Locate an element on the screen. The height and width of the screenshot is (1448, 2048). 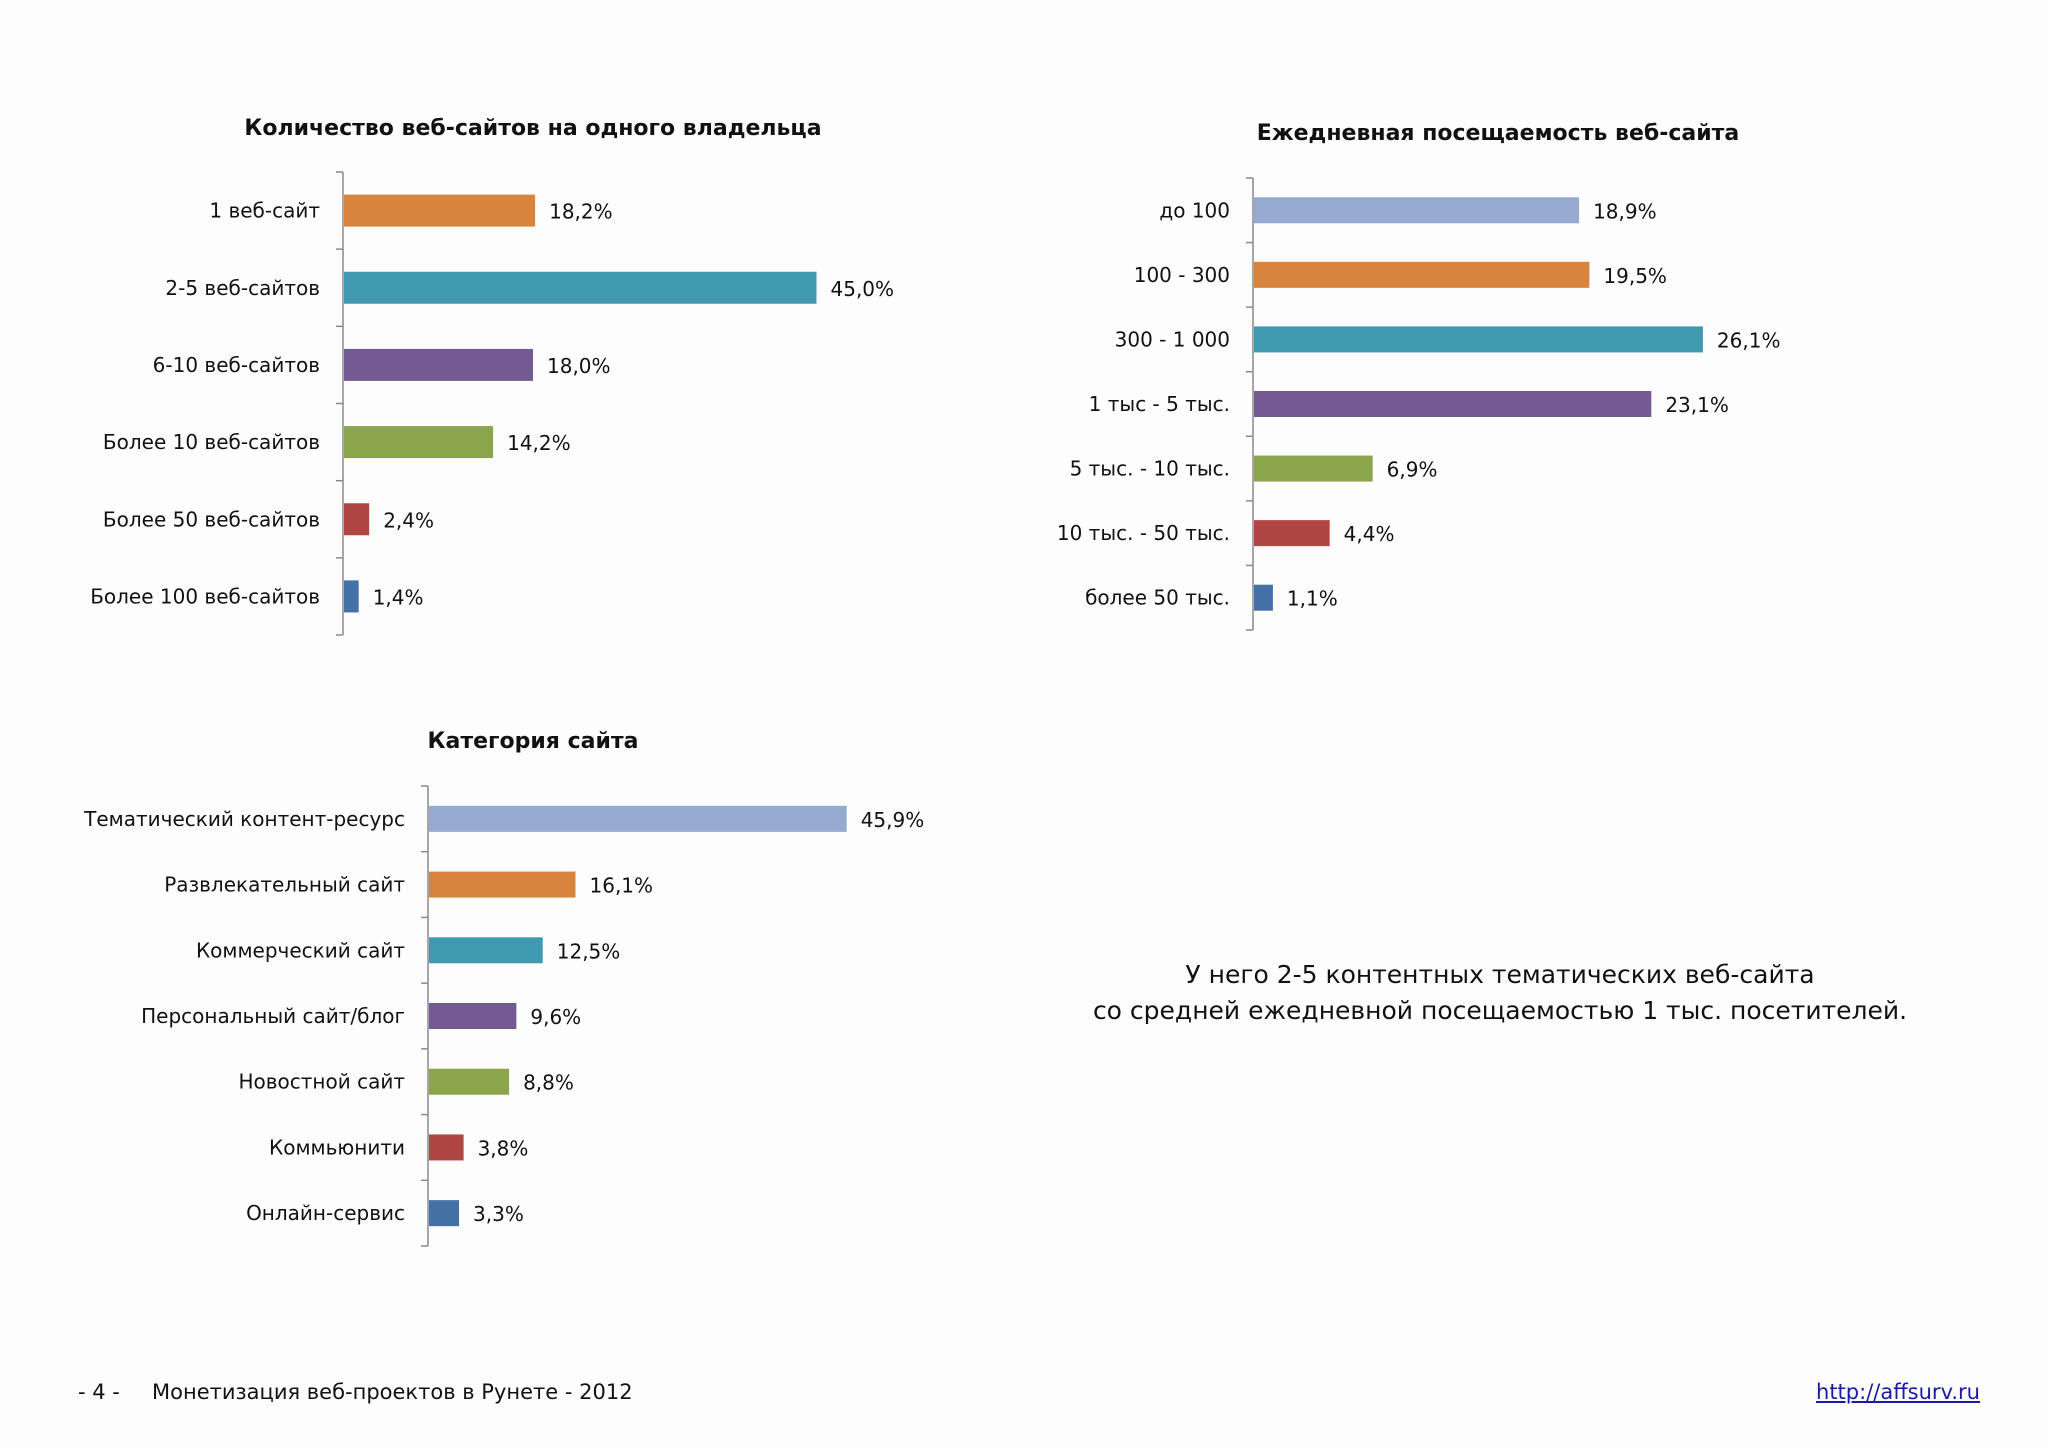
value-label: 18,2% is located at coordinates (581, 212).